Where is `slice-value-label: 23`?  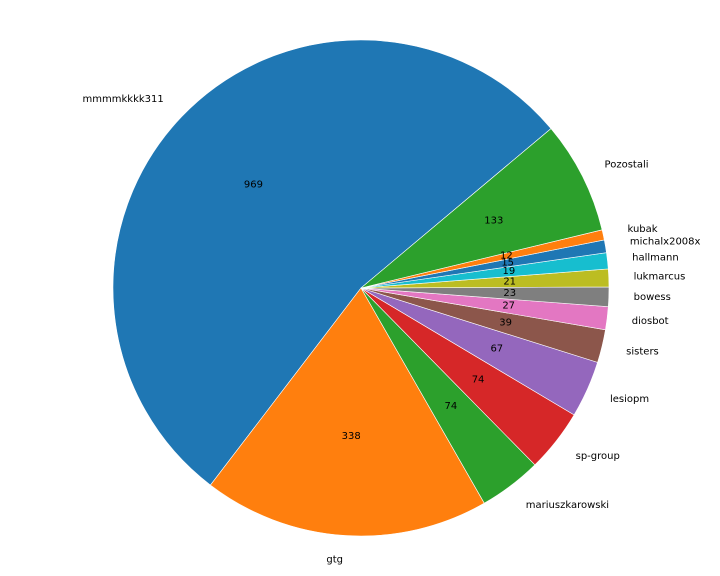
slice-value-label: 23 is located at coordinates (509, 293).